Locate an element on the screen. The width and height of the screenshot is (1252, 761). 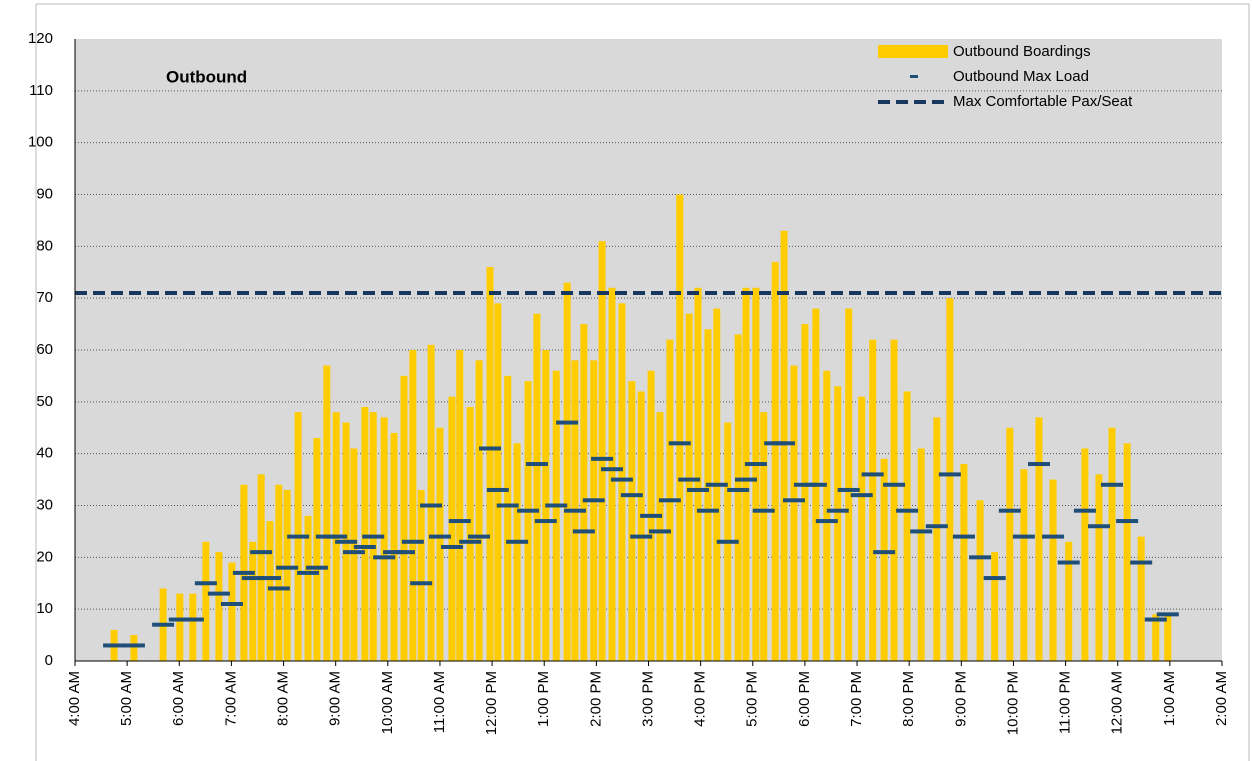
x-tick-label: 12:00 AM is located at coordinates (1117, 702).